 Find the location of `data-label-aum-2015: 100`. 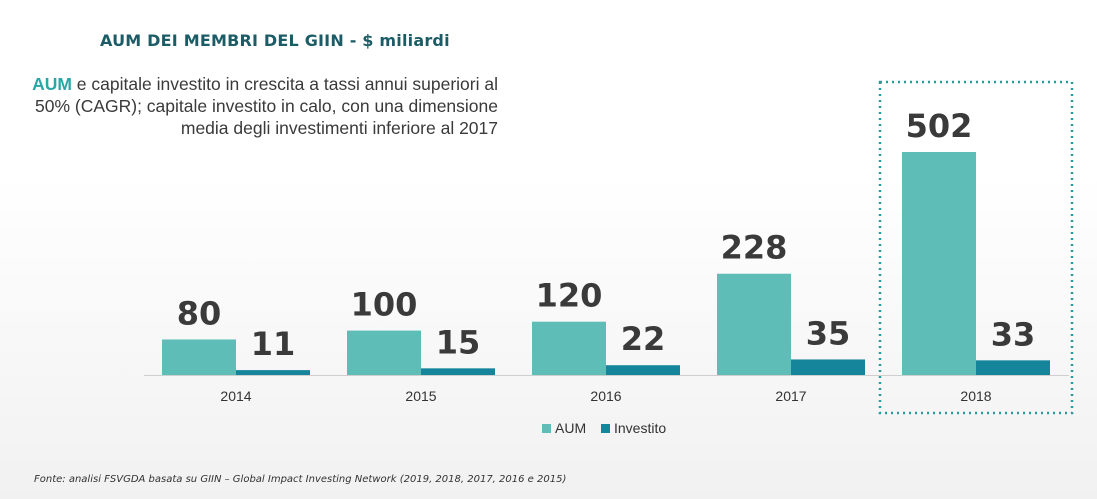

data-label-aum-2015: 100 is located at coordinates (384, 305).